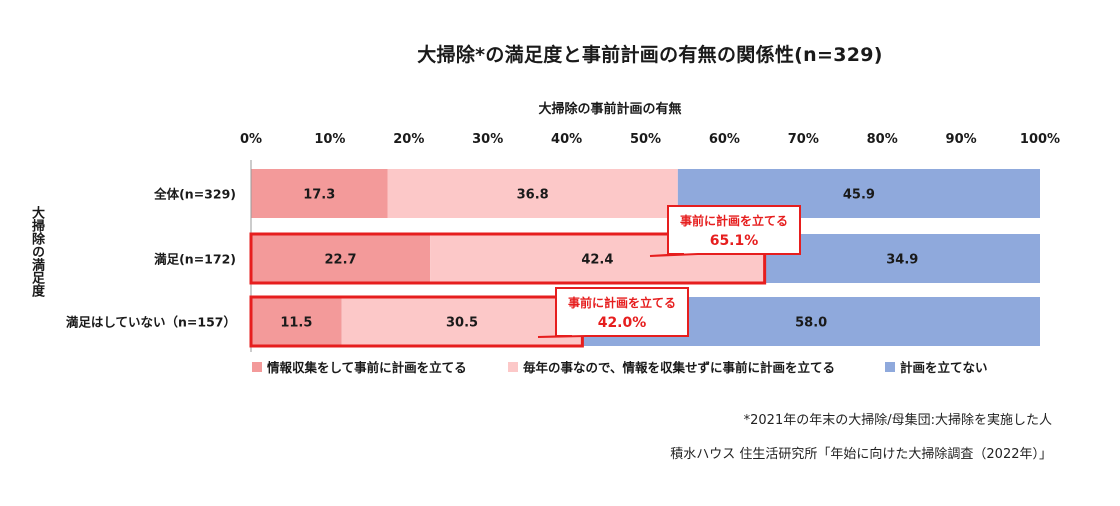  I want to click on legend-label: 情報収集をして事前に計画を立てる, so click(367, 367).